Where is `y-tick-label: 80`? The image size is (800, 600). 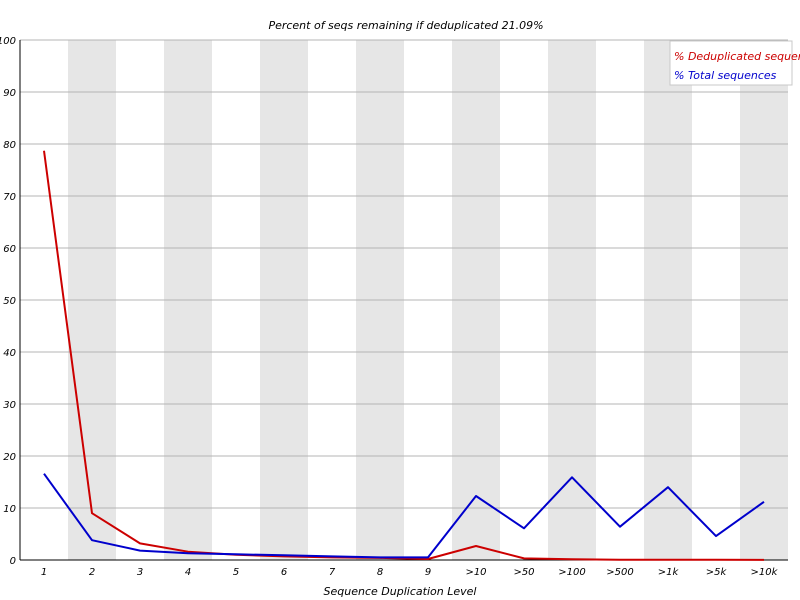
y-tick-label: 80 is located at coordinates (9, 145).